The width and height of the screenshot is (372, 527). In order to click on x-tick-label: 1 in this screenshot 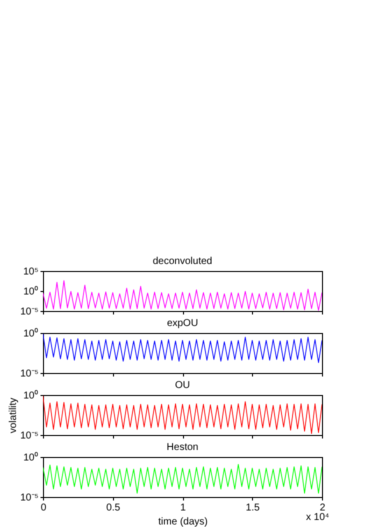, I will do `click(183, 508)`.